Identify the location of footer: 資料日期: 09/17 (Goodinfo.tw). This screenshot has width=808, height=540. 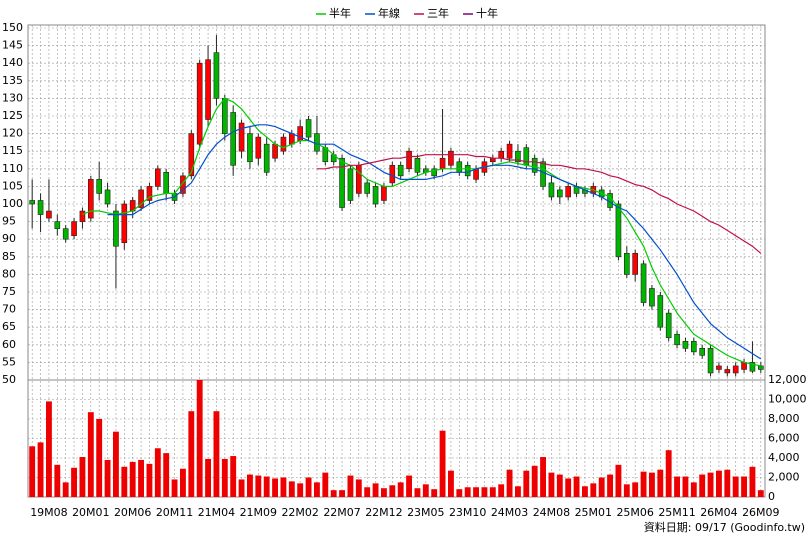
(724, 527).